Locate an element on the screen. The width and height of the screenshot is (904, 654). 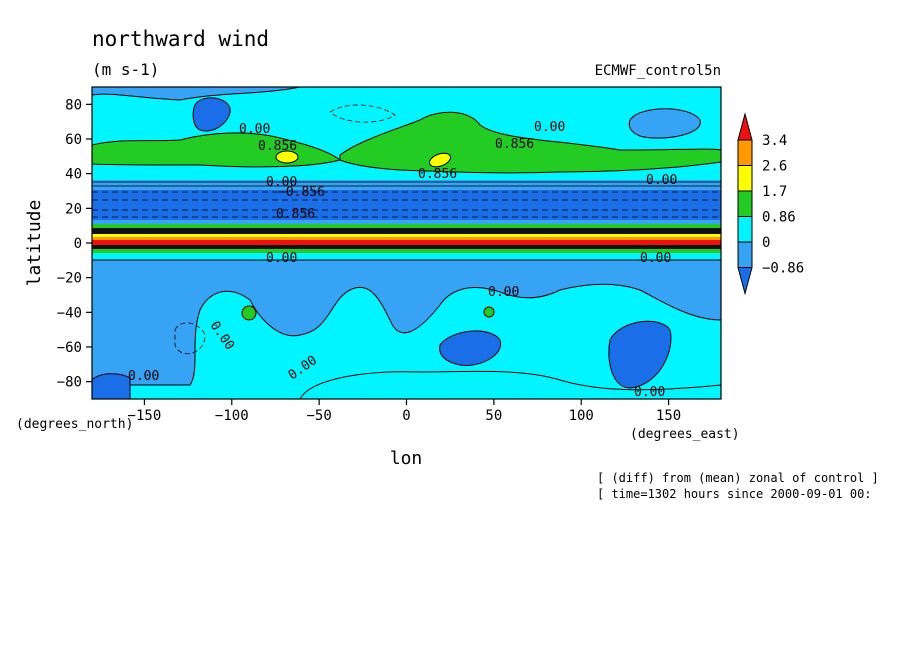
y-tick-label: 20 is located at coordinates (73, 209).